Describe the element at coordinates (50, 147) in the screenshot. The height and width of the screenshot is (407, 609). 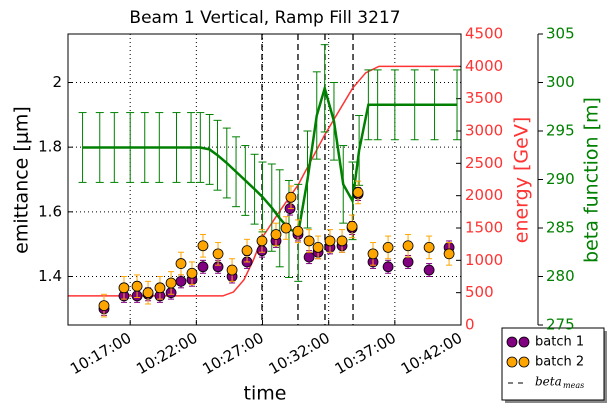
I see `y-tick-label: 1.8` at that location.